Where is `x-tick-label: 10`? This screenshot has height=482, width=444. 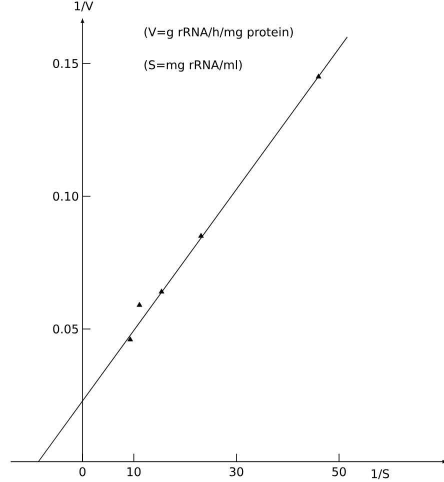
x-tick-label: 10 is located at coordinates (134, 471).